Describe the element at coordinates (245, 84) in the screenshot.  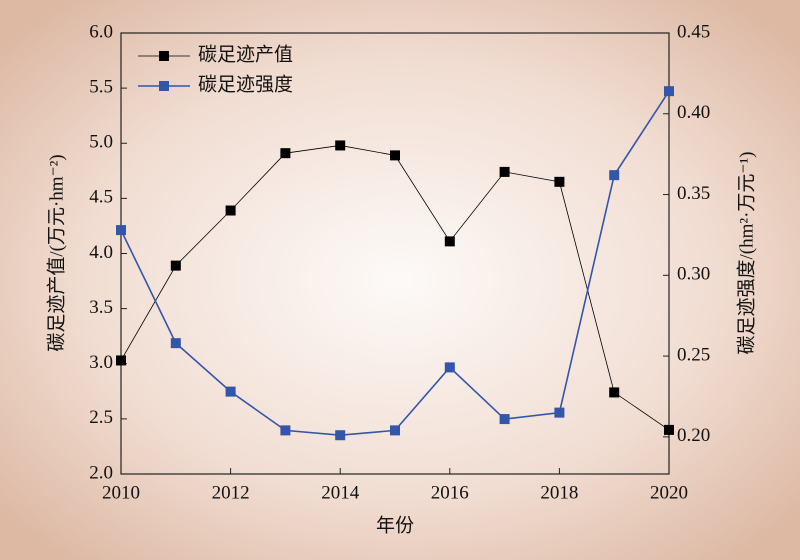
I see `legend-label: 碳足迹强度` at that location.